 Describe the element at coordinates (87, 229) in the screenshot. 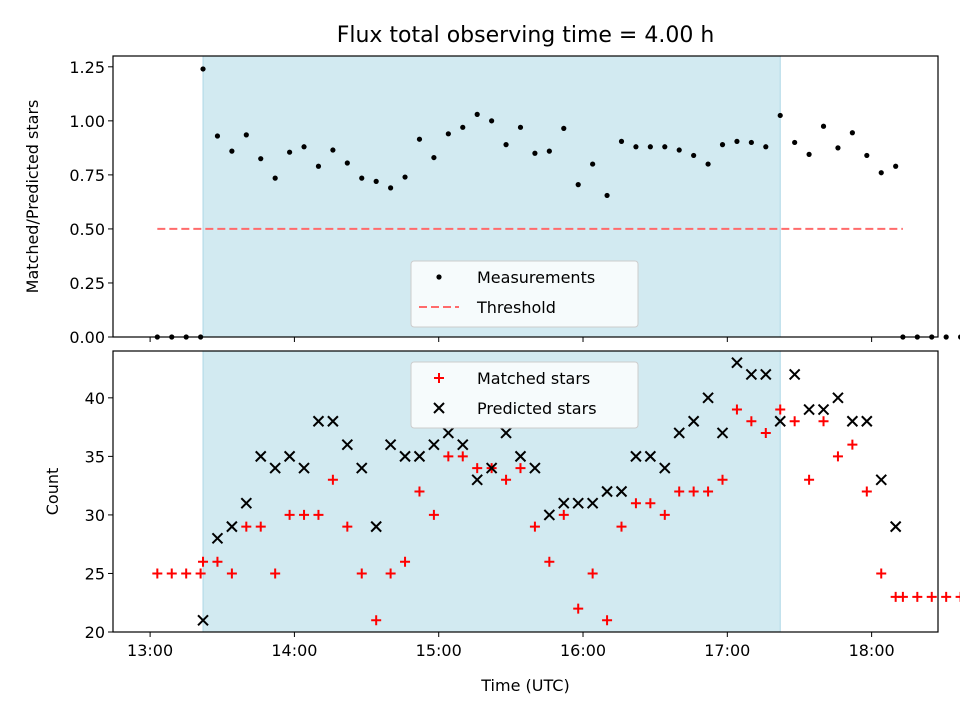

I see `y-tick-label: 0.50` at that location.